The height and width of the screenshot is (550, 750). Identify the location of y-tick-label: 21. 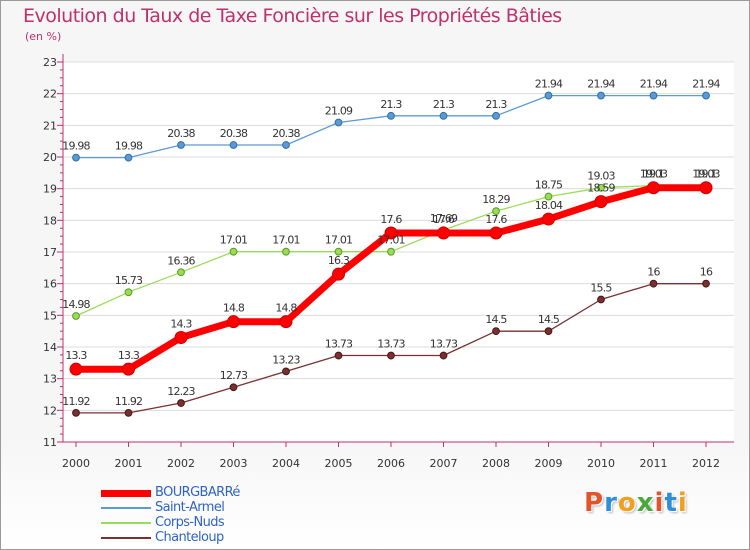
(50, 125).